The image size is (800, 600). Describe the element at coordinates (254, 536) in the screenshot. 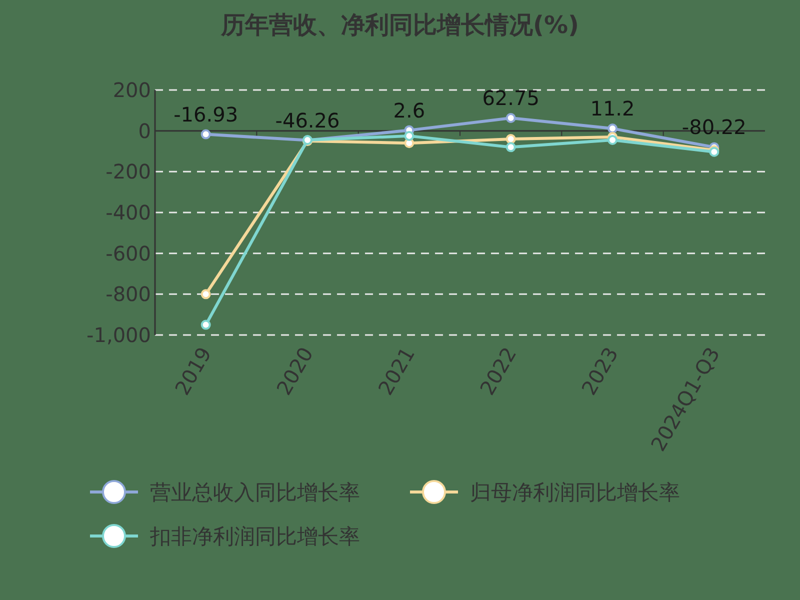

I see `legend-label: 扣非净利润同比增长率` at that location.